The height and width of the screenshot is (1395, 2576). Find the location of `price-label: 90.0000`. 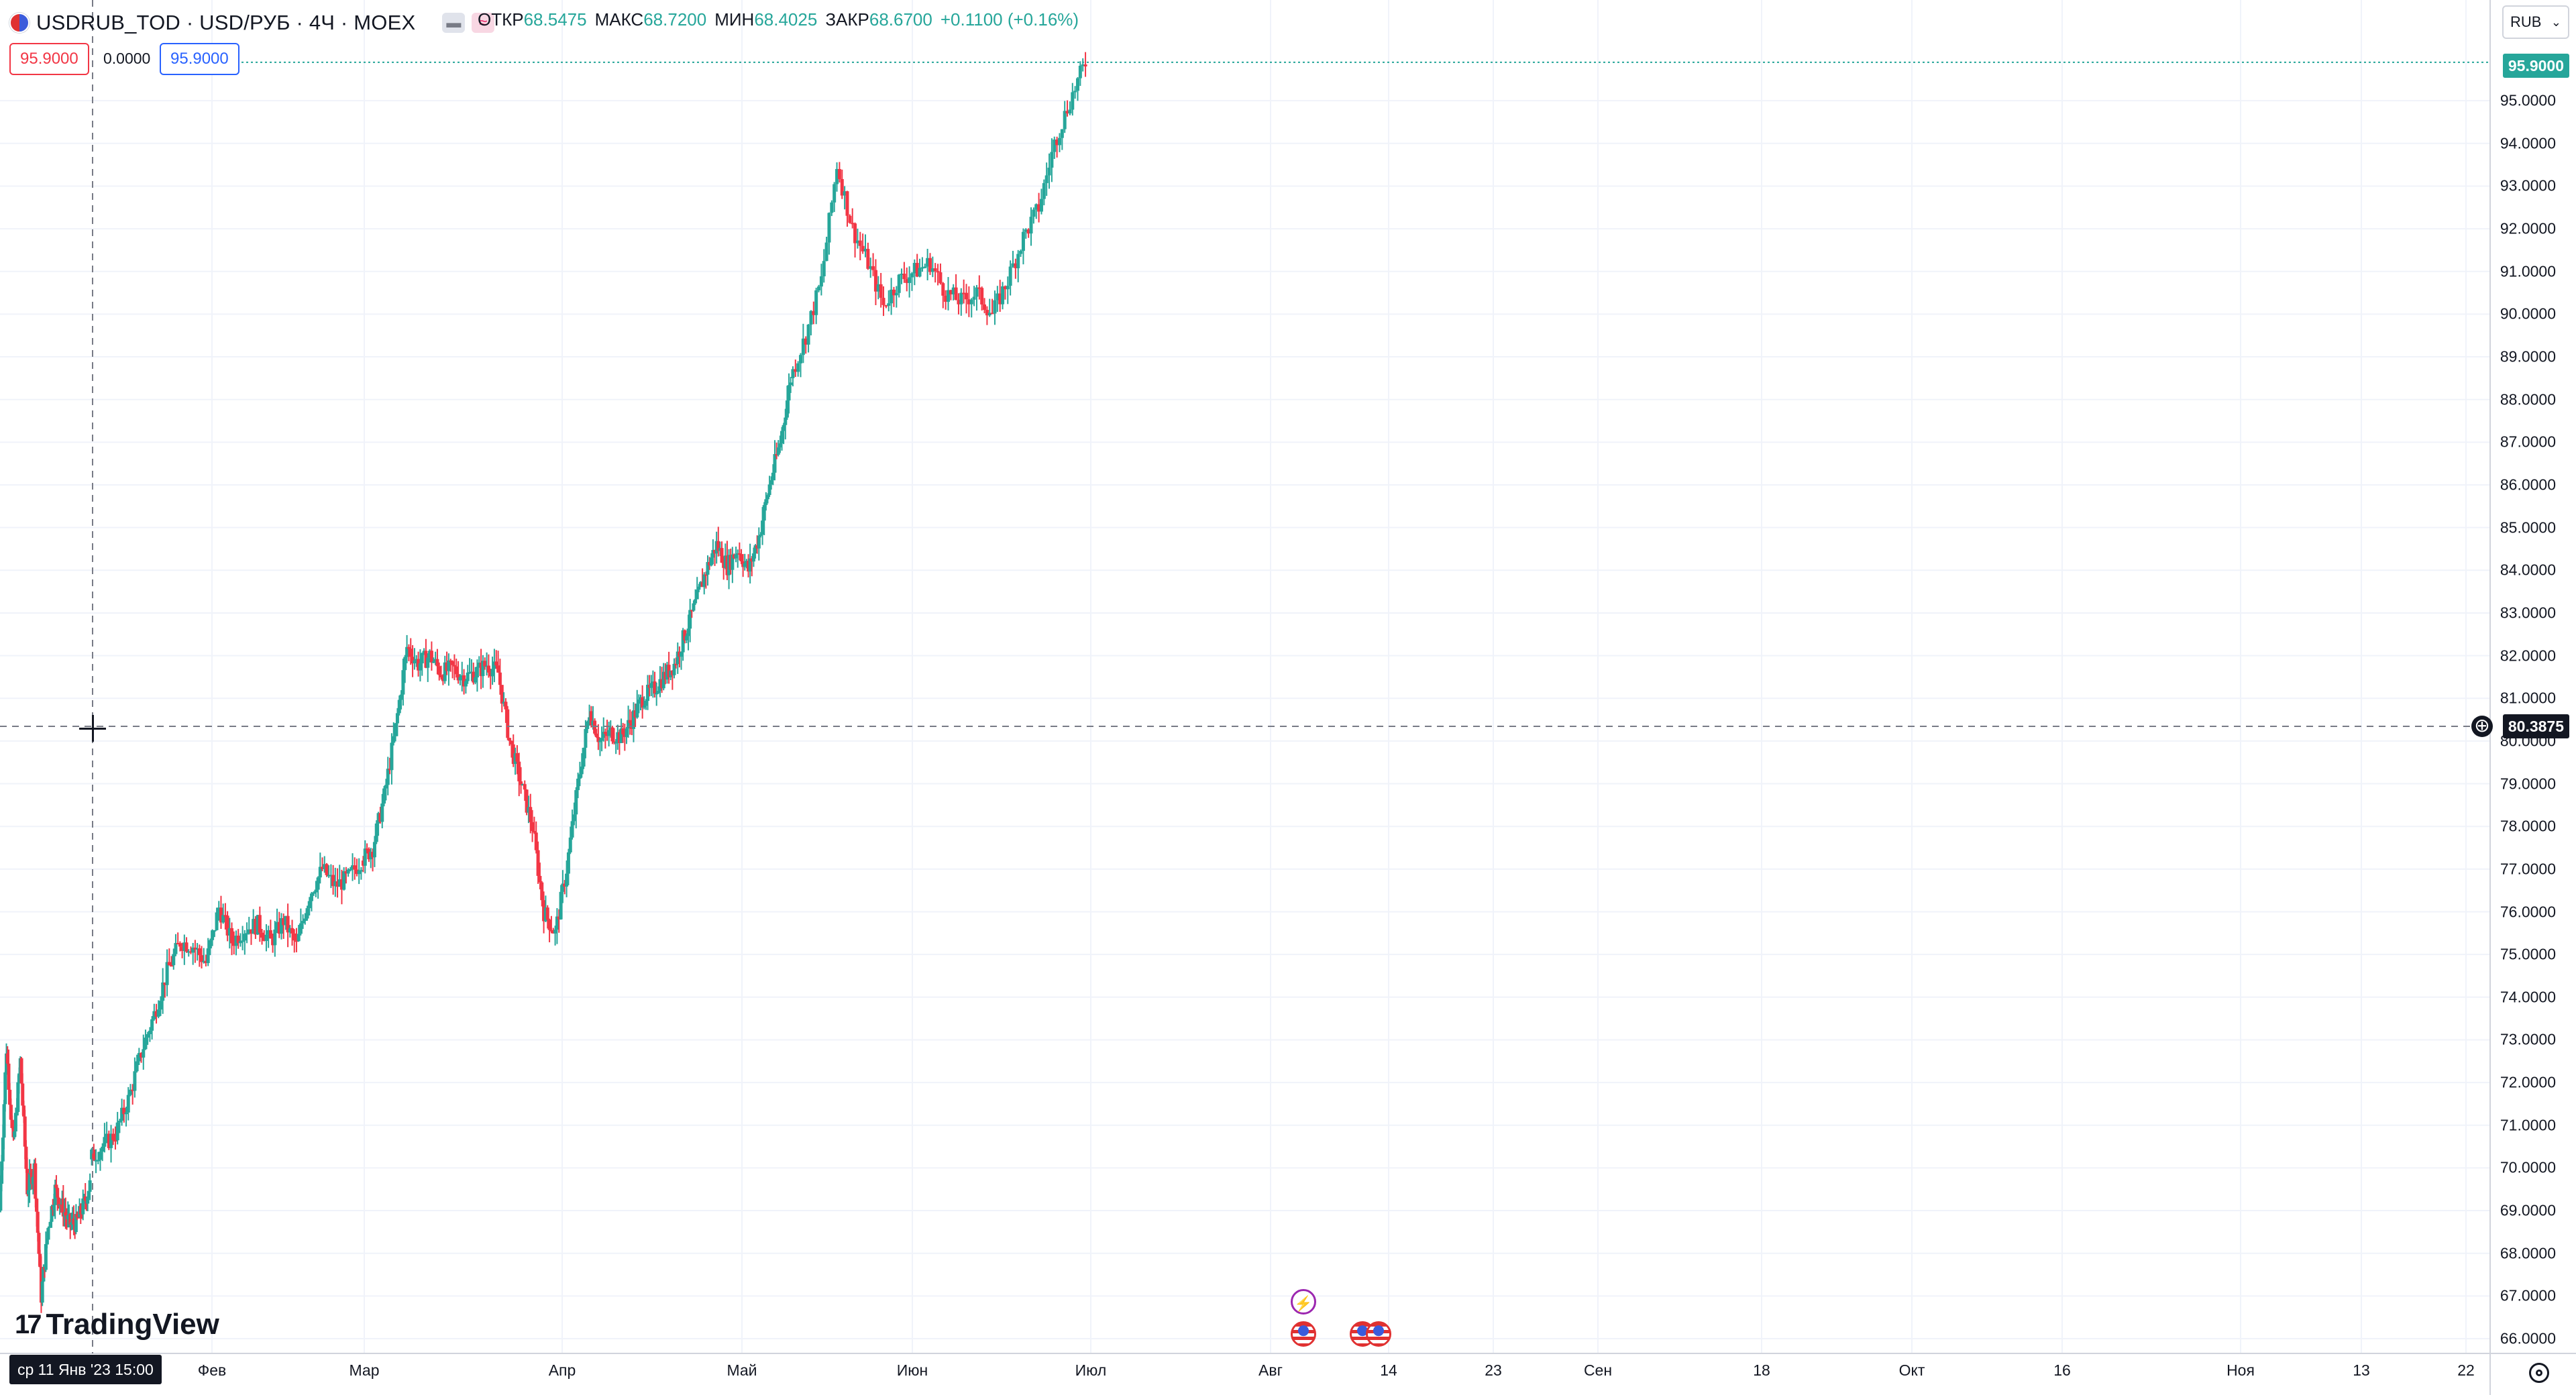

price-label: 90.0000 is located at coordinates (2528, 313).